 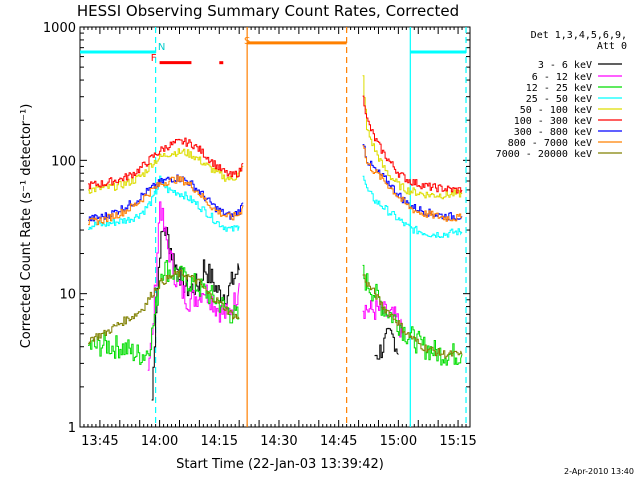 What do you see at coordinates (553, 132) in the screenshot?
I see `legend-label: 300 - 800 keV` at bounding box center [553, 132].